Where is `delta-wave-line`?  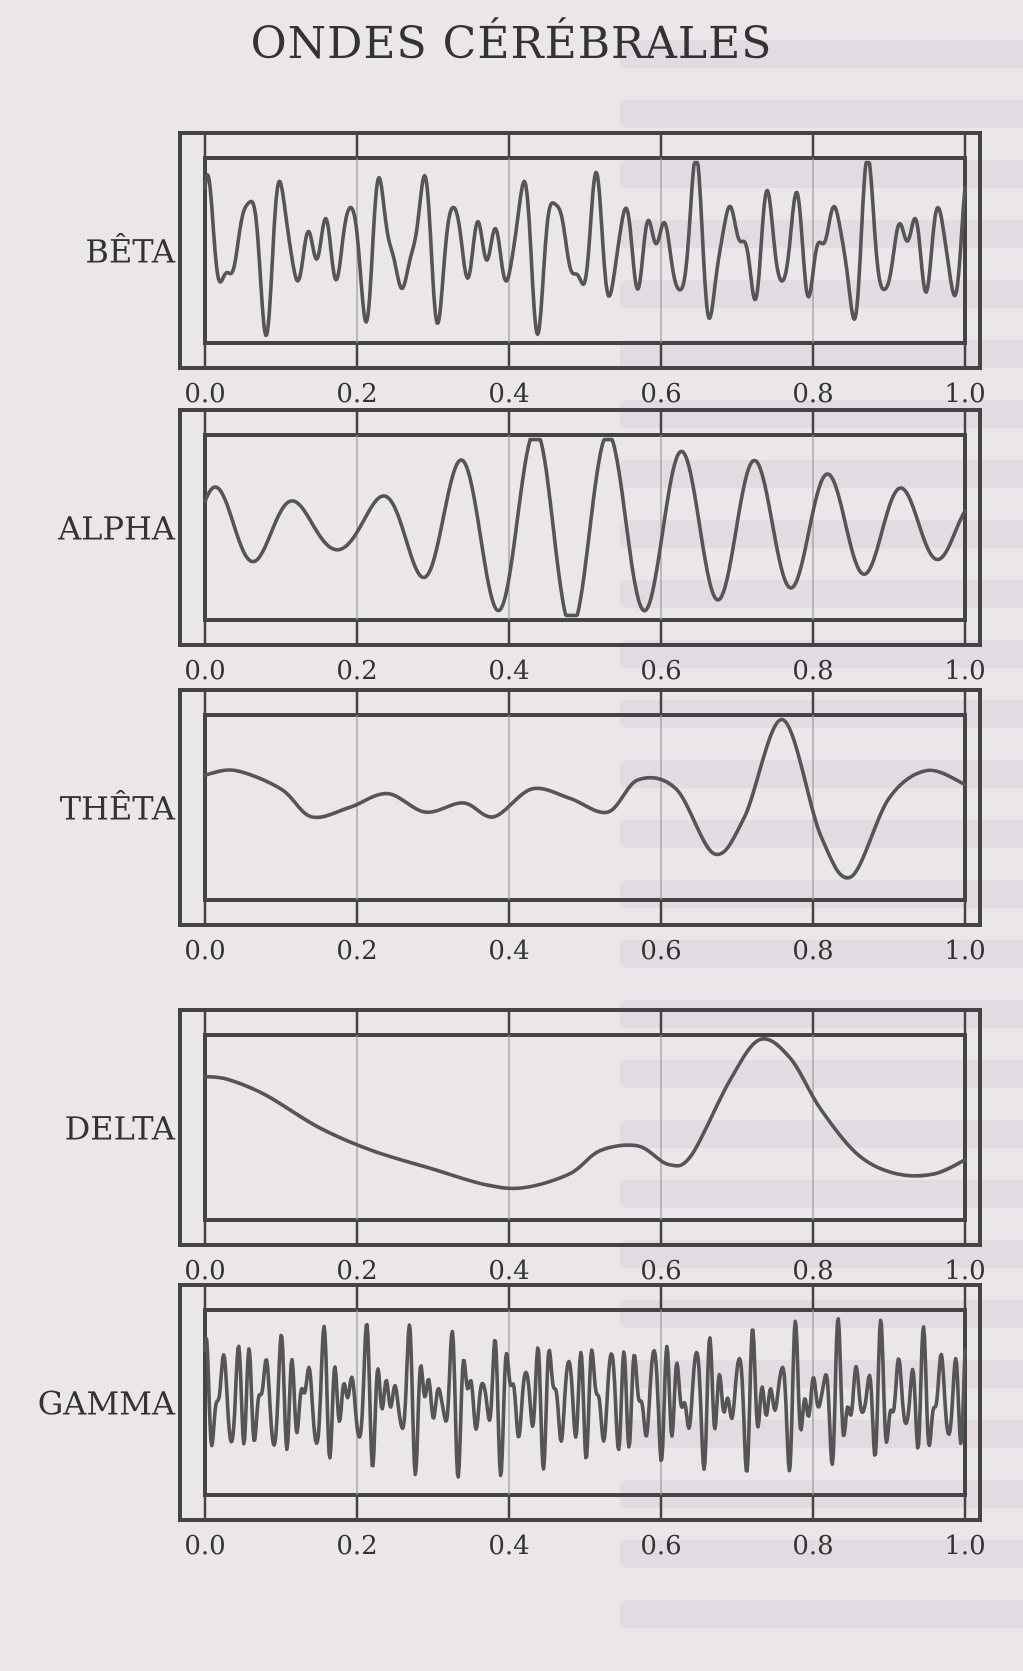 delta-wave-line is located at coordinates (585, 1114).